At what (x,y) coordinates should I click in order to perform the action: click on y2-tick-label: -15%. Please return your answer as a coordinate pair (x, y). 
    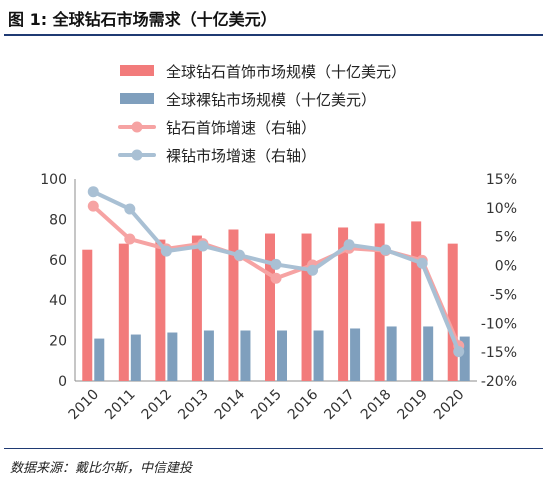
    Looking at the image, I should click on (499, 353).